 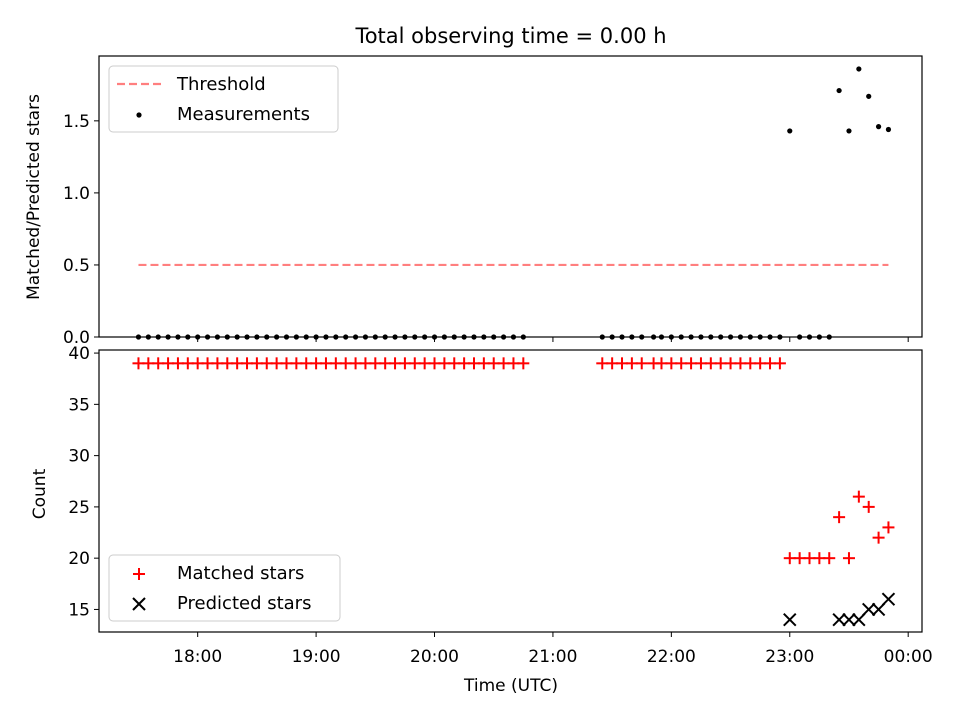 What do you see at coordinates (197, 657) in the screenshot?
I see `x-tick-label: 18:00` at bounding box center [197, 657].